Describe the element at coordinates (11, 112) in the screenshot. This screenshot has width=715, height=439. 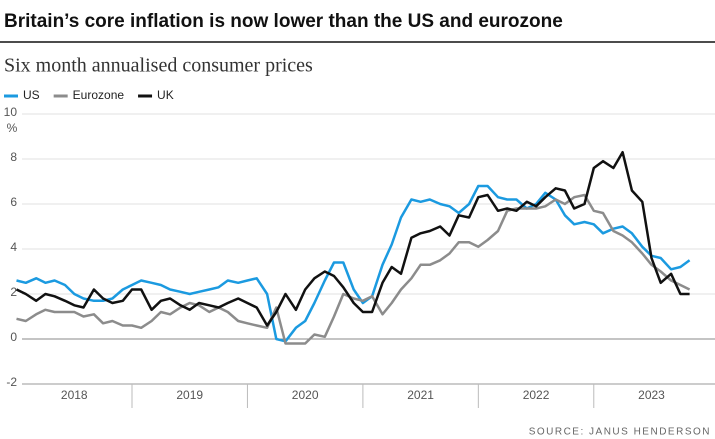
I see `y-tick-label: 10` at that location.